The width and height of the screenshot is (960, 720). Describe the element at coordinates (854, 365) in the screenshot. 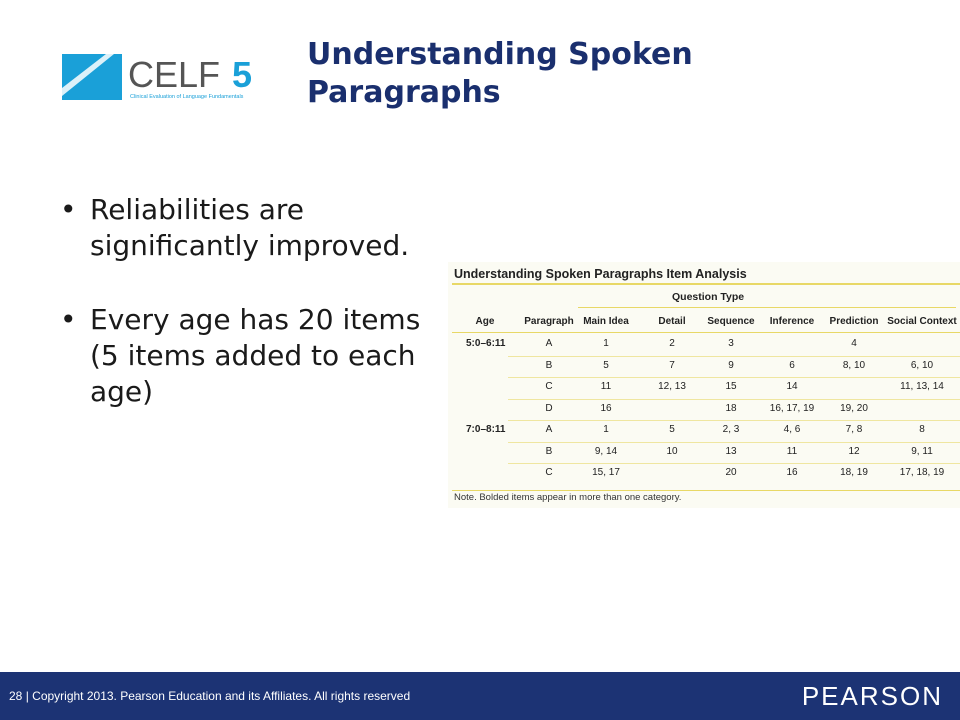

I see `table-cell-prediction: 8, 10` at that location.